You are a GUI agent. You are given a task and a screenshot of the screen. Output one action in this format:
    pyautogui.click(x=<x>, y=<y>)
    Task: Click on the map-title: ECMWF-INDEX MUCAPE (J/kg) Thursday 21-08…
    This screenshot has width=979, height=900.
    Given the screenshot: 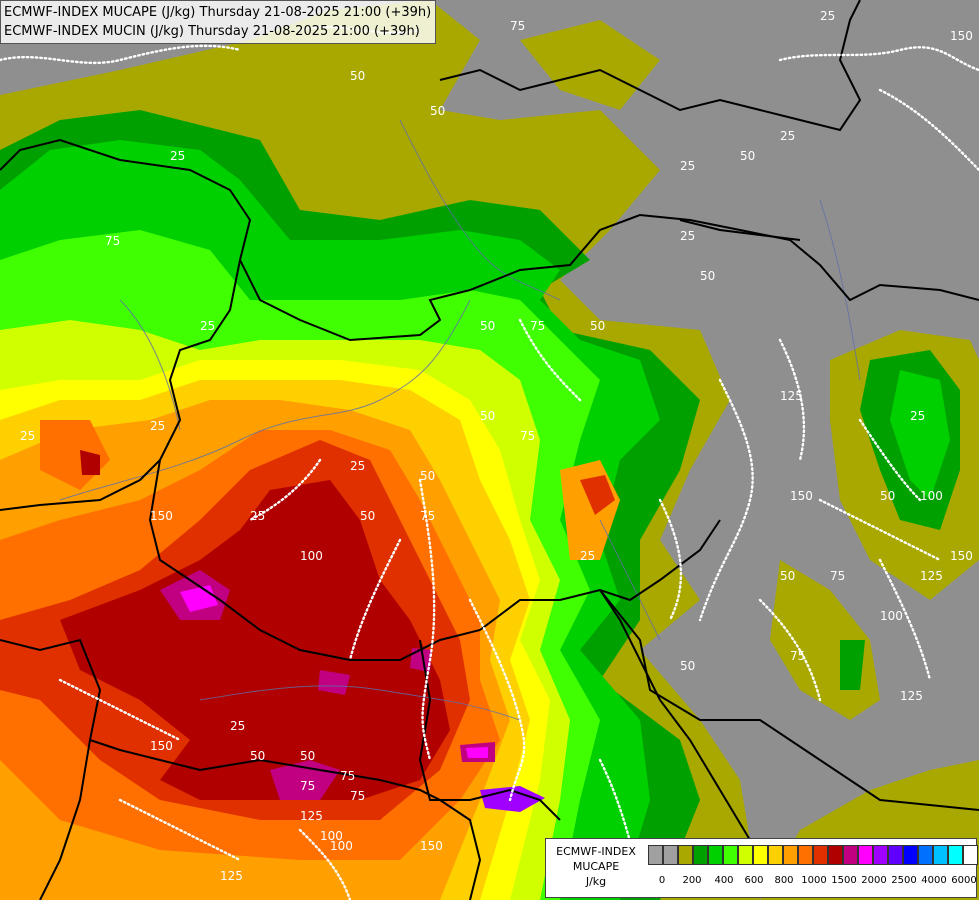 What is the action you would take?
    pyautogui.click(x=218, y=22)
    